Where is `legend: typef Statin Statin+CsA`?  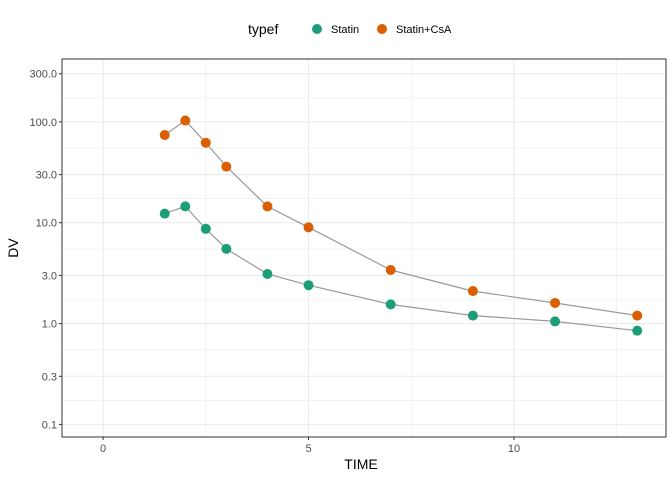 legend: typef Statin Statin+CsA is located at coordinates (350, 29).